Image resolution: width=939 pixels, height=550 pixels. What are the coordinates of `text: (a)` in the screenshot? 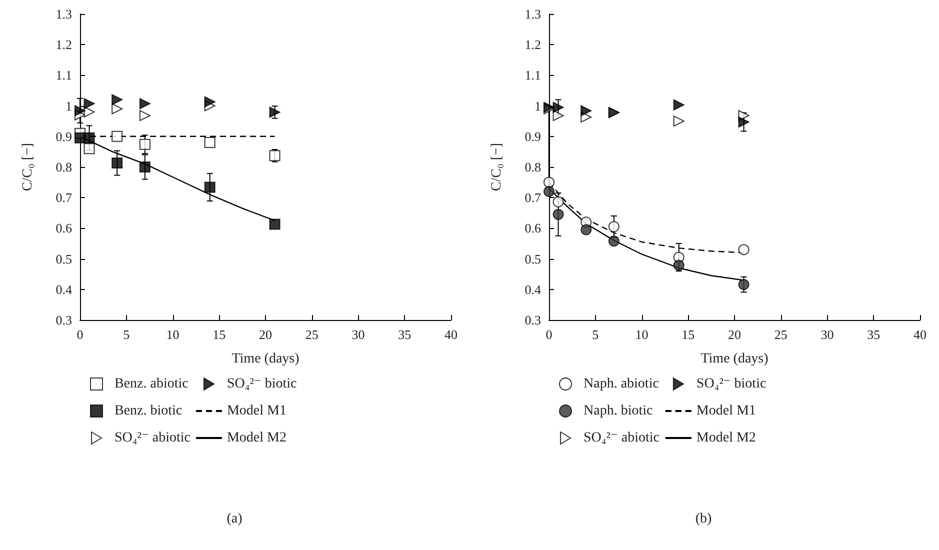 It's located at (234, 519).